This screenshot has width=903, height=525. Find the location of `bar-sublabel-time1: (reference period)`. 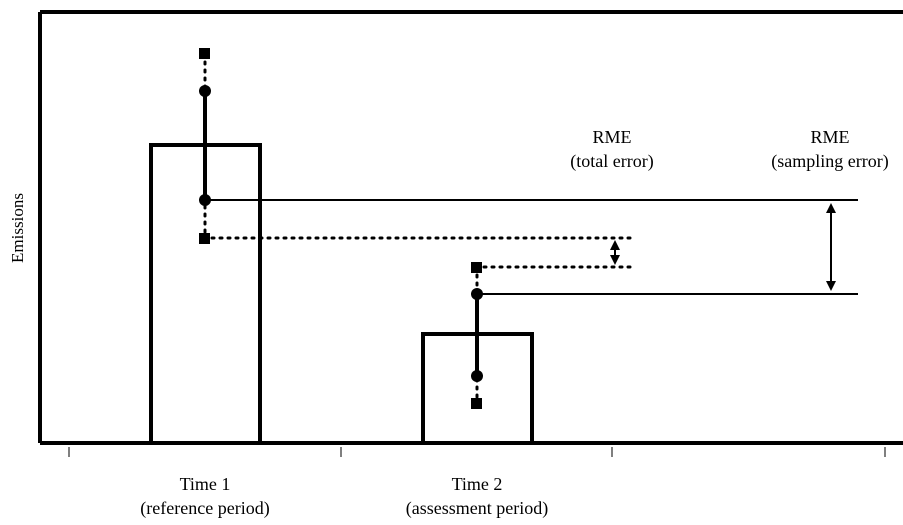

bar-sublabel-time1: (reference period) is located at coordinates (204, 508).